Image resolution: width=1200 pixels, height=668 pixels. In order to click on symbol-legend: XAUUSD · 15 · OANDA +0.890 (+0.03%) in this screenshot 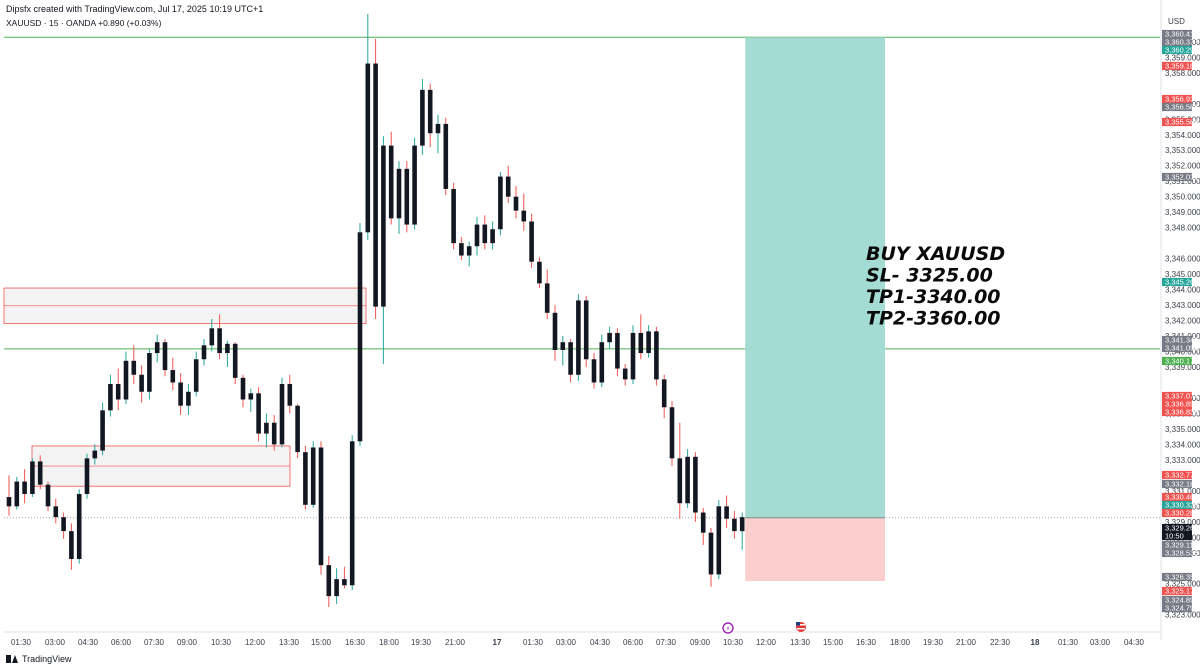, I will do `click(84, 23)`.